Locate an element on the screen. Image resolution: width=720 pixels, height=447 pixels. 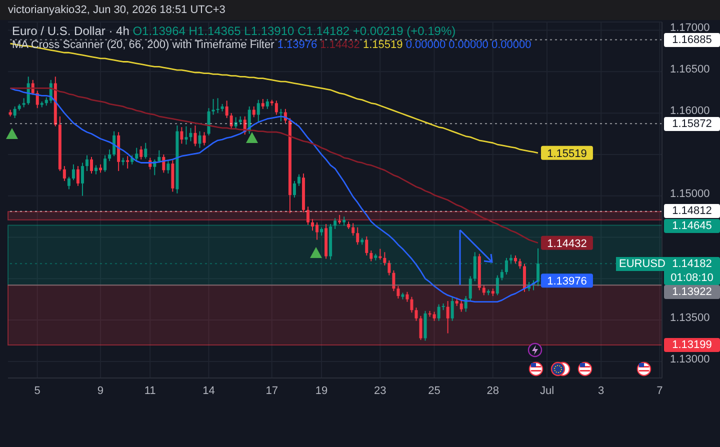
annotation: EURUSD is located at coordinates (642, 263).